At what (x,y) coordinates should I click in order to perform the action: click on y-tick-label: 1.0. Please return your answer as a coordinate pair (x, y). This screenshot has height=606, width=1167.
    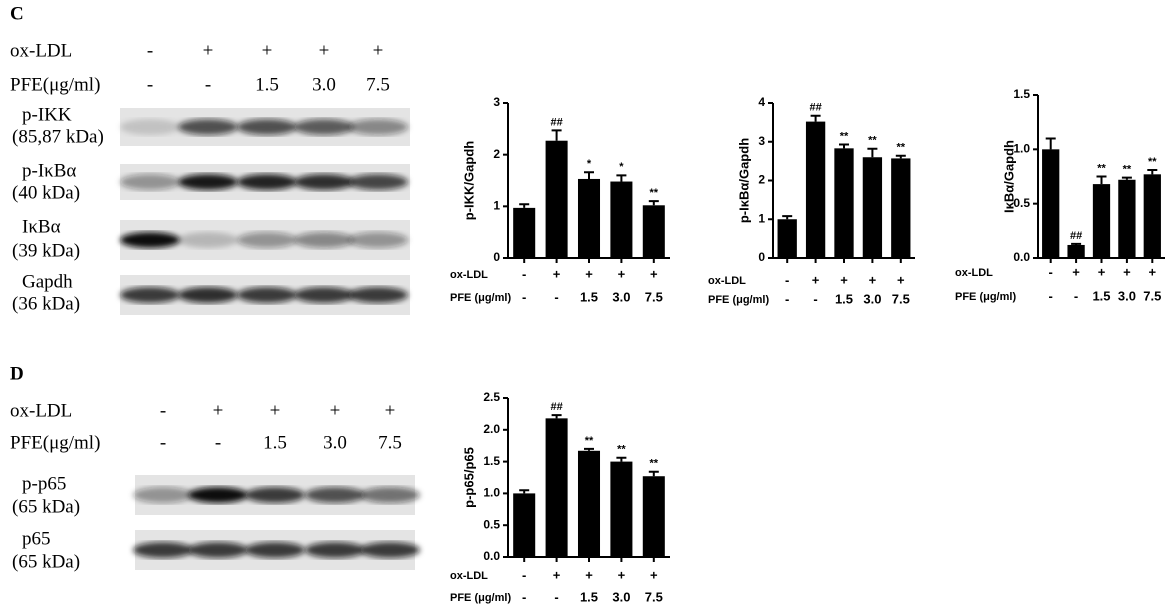
    Looking at the image, I should click on (1021, 149).